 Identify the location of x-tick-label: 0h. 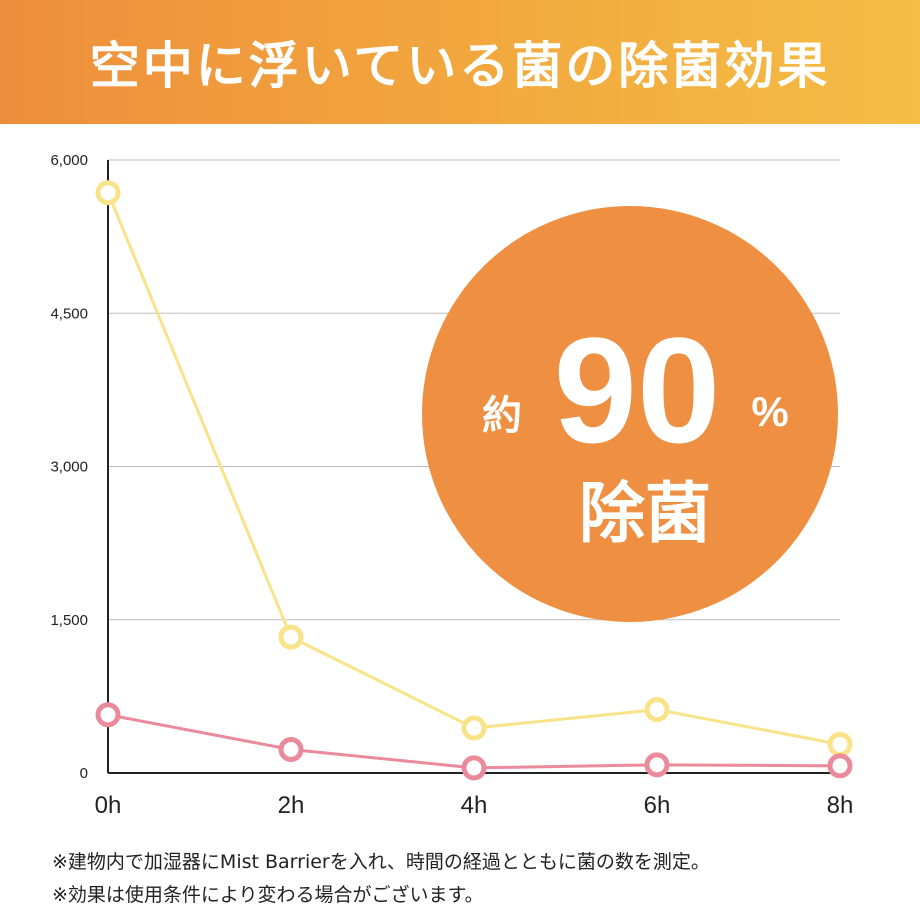
(108, 805).